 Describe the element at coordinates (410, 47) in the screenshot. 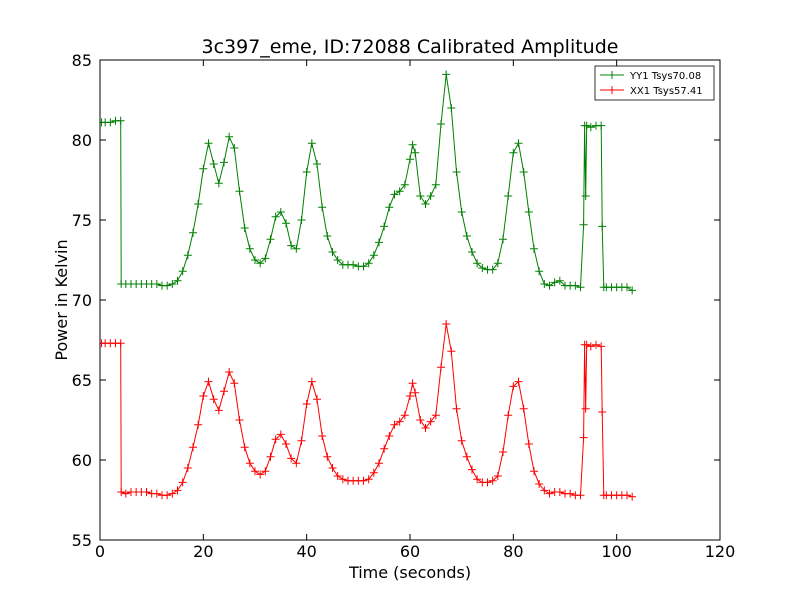

I see `chart-title: 3c397_eme, ID:72088 Calibrated Amplitude` at that location.